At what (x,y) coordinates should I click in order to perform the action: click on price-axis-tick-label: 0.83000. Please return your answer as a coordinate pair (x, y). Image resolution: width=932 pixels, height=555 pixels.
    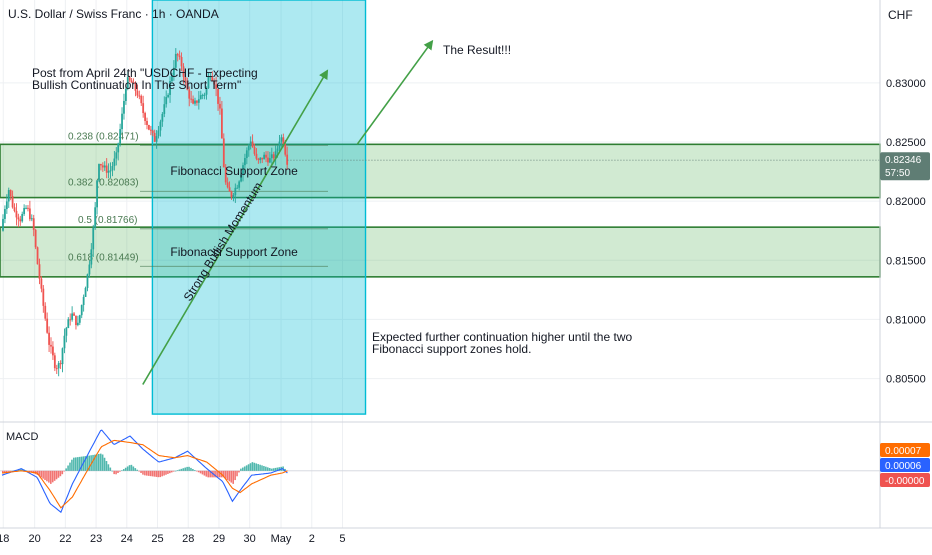
    Looking at the image, I should click on (906, 84).